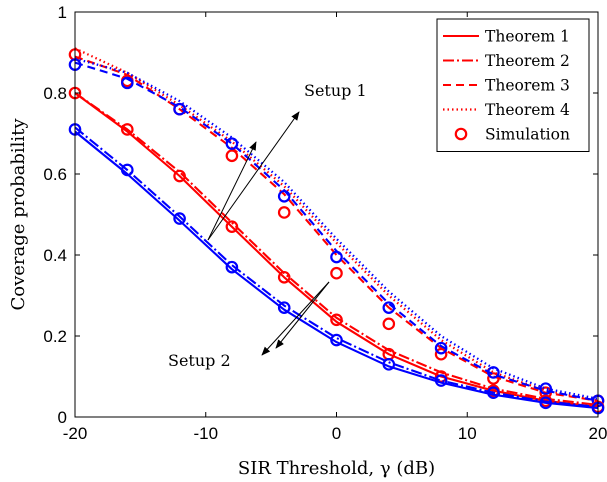  I want to click on y-tick-label: 0.4, so click(55, 255).